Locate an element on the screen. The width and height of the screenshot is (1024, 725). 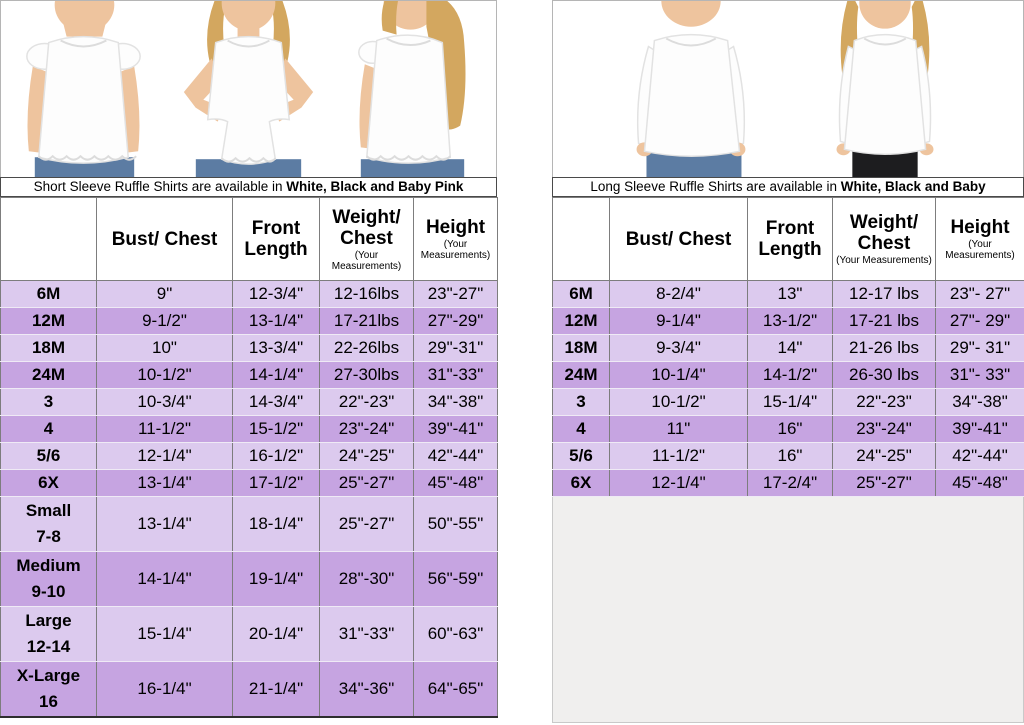
size-label-cell: 3 is located at coordinates (581, 402).